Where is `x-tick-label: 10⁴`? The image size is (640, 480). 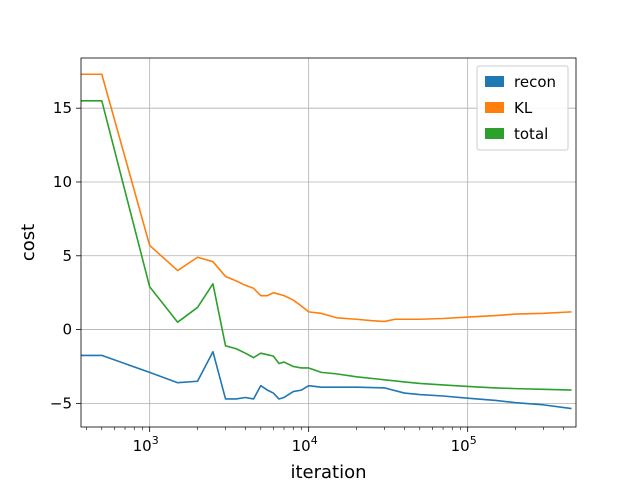 x-tick-label: 10⁴ is located at coordinates (305, 444).